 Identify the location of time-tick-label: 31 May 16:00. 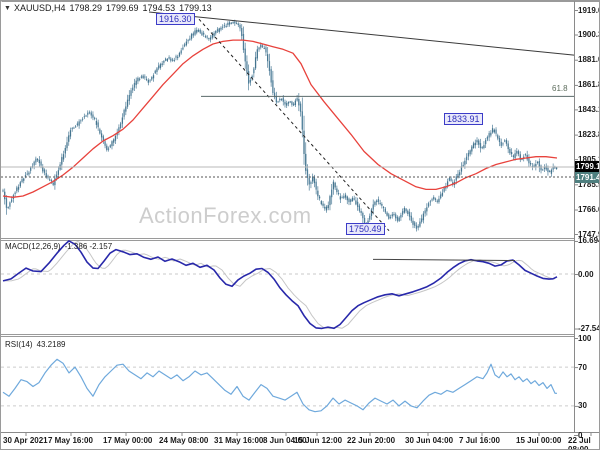
(239, 440).